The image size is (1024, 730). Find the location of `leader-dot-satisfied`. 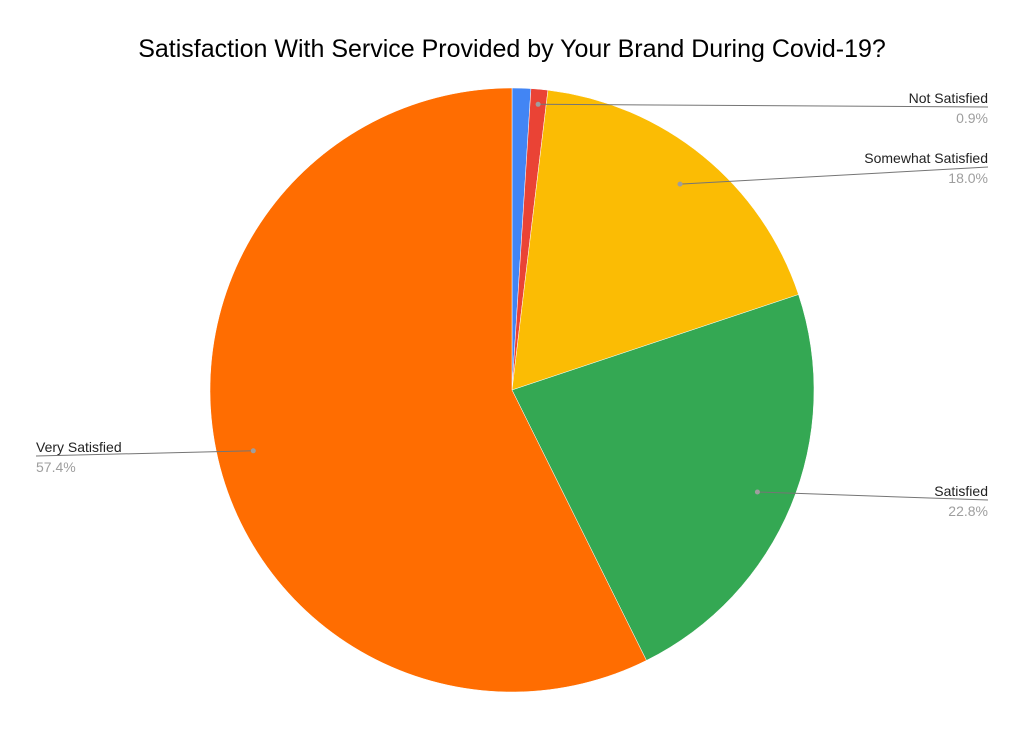

leader-dot-satisfied is located at coordinates (757, 492).